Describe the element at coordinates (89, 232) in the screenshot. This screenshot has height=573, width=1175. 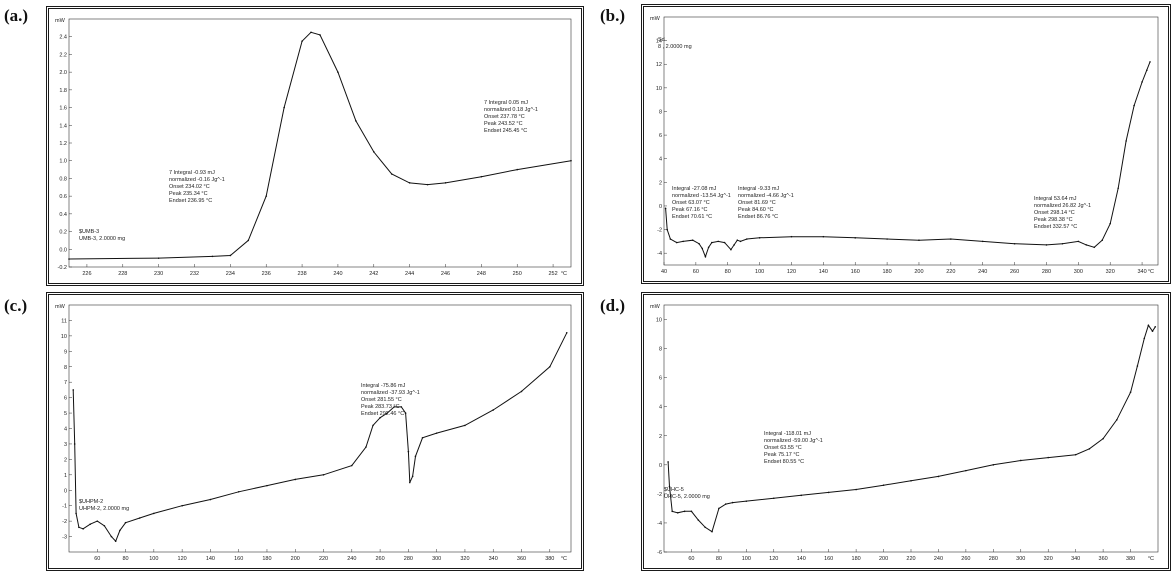
I see `sample-label-line: $UMB-3` at that location.